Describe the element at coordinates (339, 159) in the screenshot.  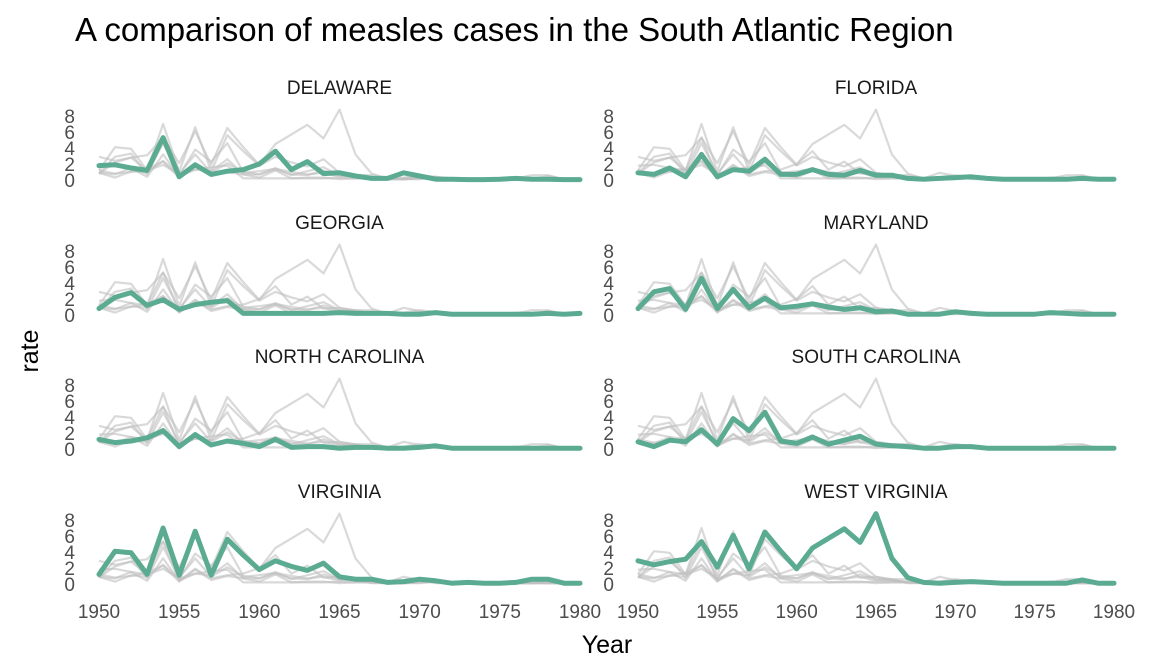
I see `highlight-line-delaware` at that location.